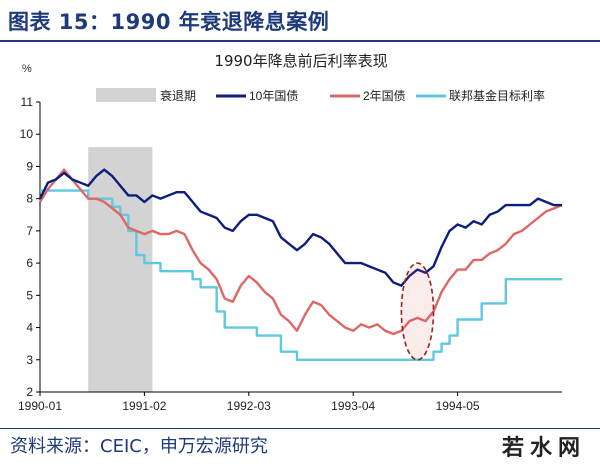  Describe the element at coordinates (139, 446) in the screenshot. I see `source-note: 资料来源：CEIC，申万宏源研究` at that location.